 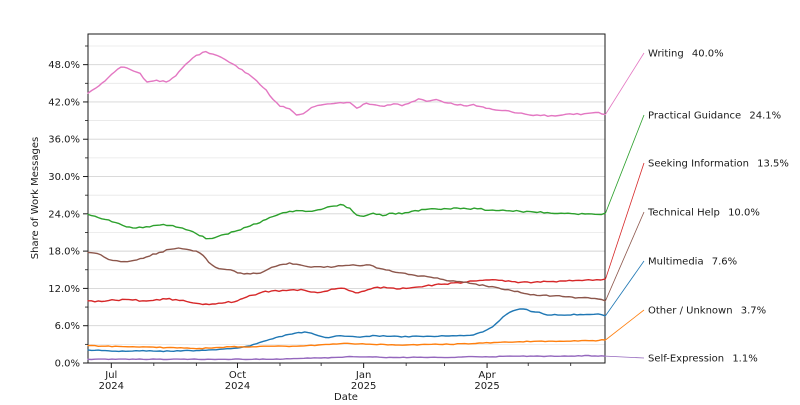 I want to click on x-tick-label-month: Jul, so click(x=110, y=375).